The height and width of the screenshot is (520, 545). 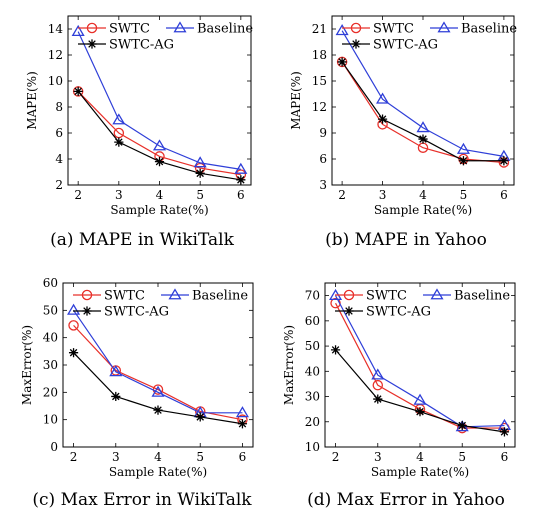 I want to click on series-swtc, so click(x=423, y=112).